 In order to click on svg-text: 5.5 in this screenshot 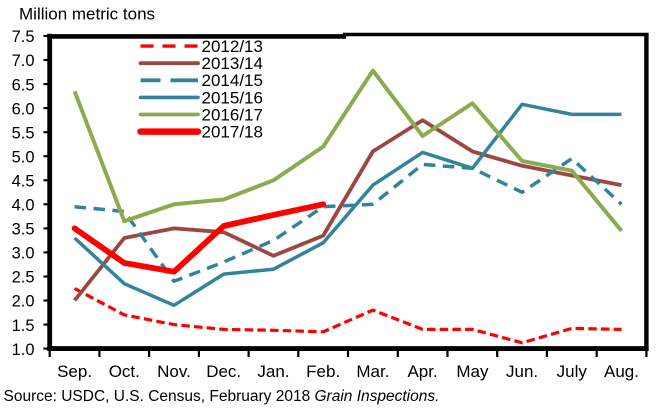, I will do `click(23, 133)`.